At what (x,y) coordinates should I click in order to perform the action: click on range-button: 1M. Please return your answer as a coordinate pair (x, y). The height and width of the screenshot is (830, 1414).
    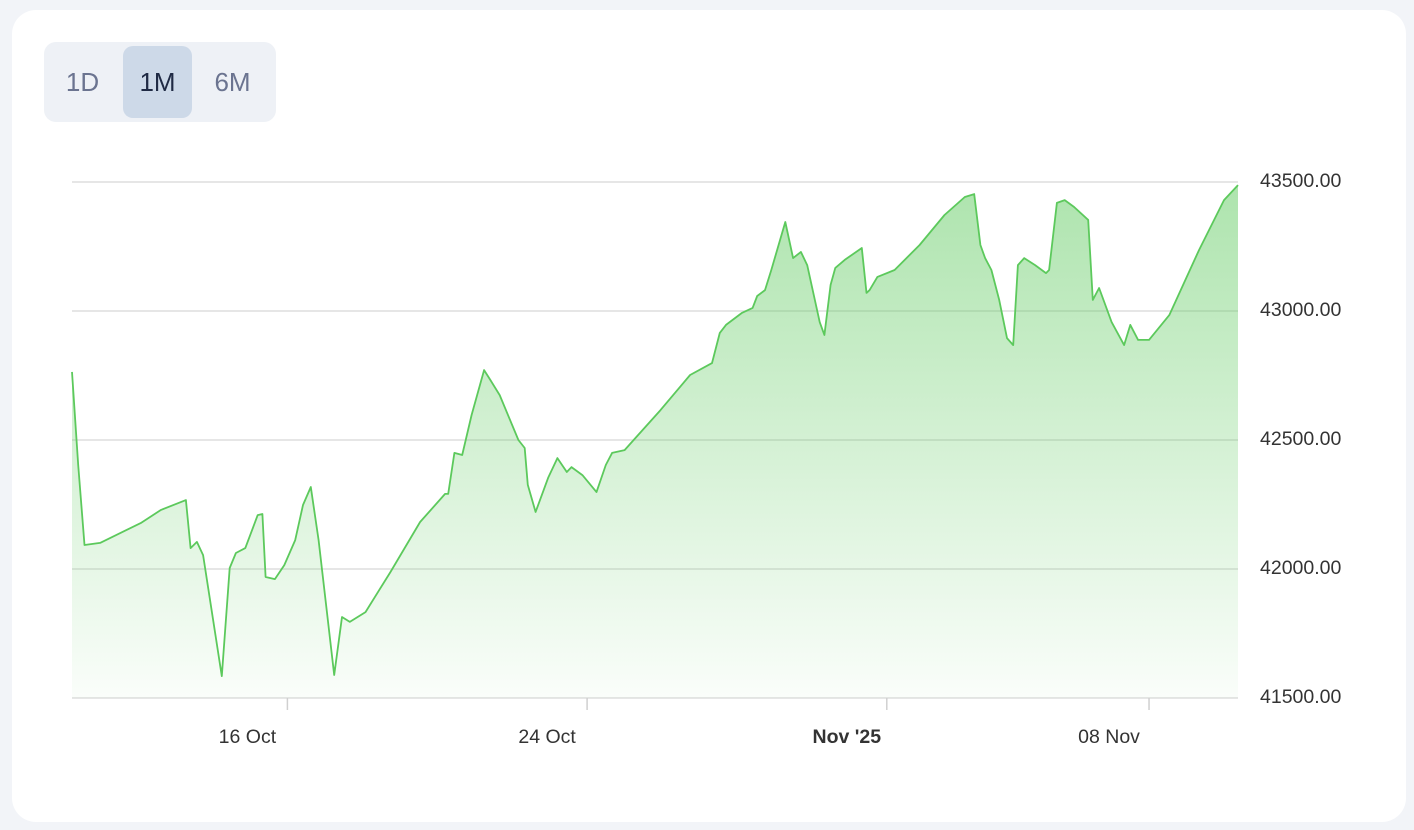
    Looking at the image, I should click on (157, 82).